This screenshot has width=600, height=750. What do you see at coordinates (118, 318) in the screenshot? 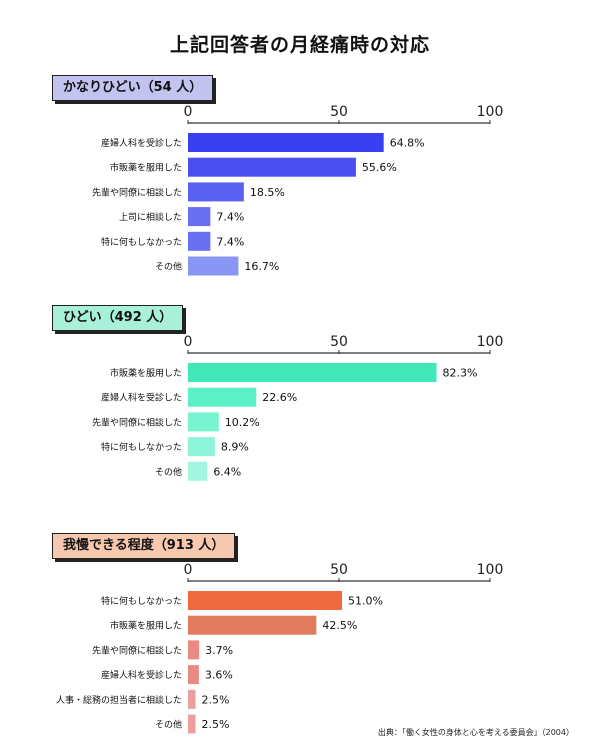
I see `section-label-painful: ひどい（492 人）` at bounding box center [118, 318].